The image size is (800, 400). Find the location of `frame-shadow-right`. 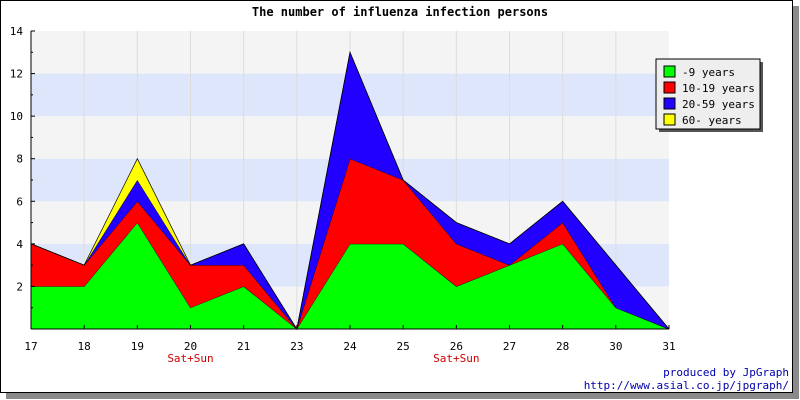

frame-shadow-right is located at coordinates (796, 202).